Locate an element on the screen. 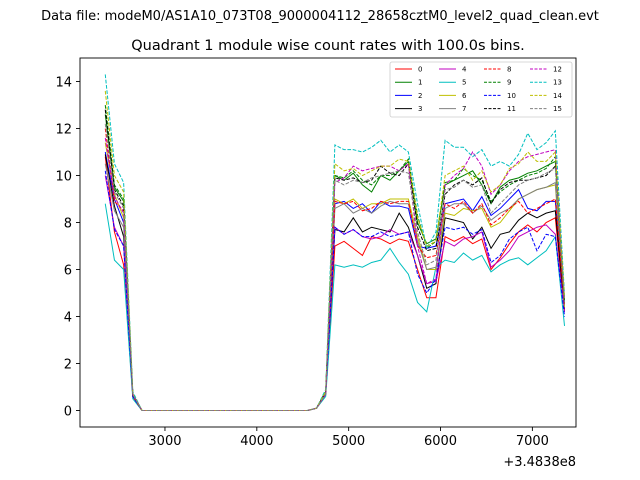 The image size is (640, 480). legend-label-10: 10 is located at coordinates (511, 96).